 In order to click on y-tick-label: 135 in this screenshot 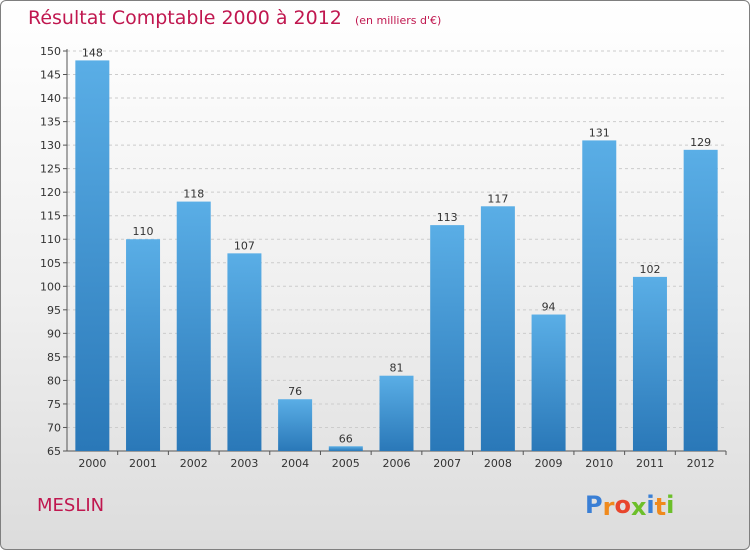, I will do `click(50, 122)`.